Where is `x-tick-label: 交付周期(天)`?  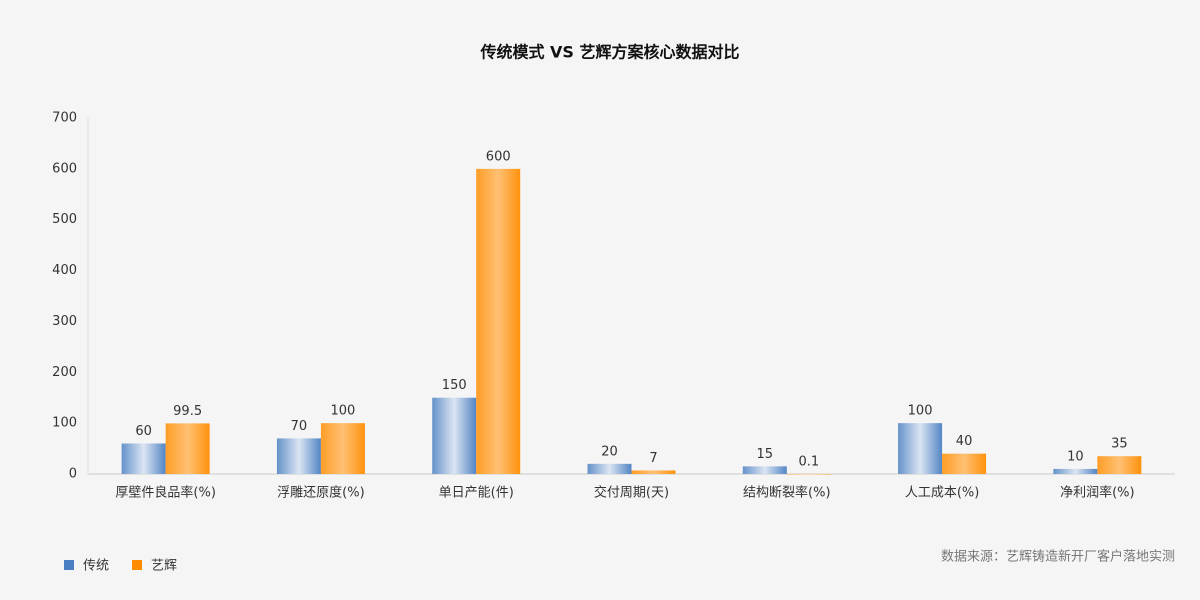
x-tick-label: 交付周期(天) is located at coordinates (631, 493).